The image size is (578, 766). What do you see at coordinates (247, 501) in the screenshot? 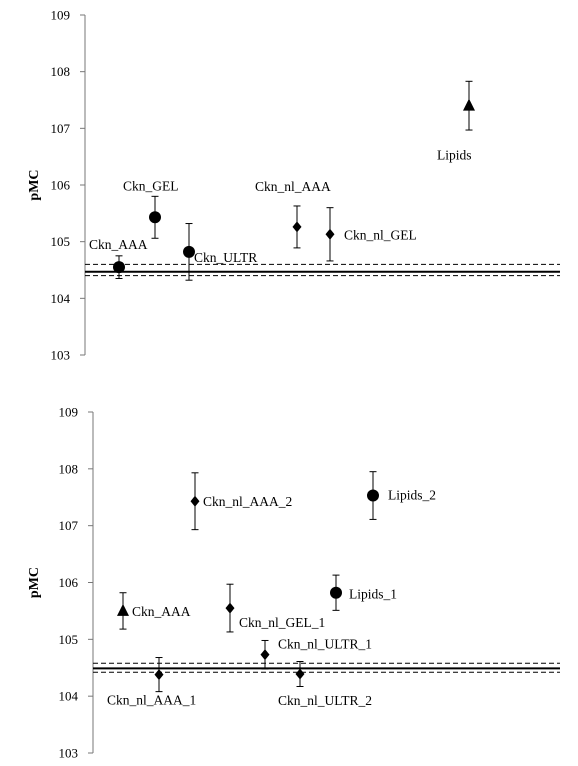
I see `point-label: Ckn_nl_AAA_2` at bounding box center [247, 501].